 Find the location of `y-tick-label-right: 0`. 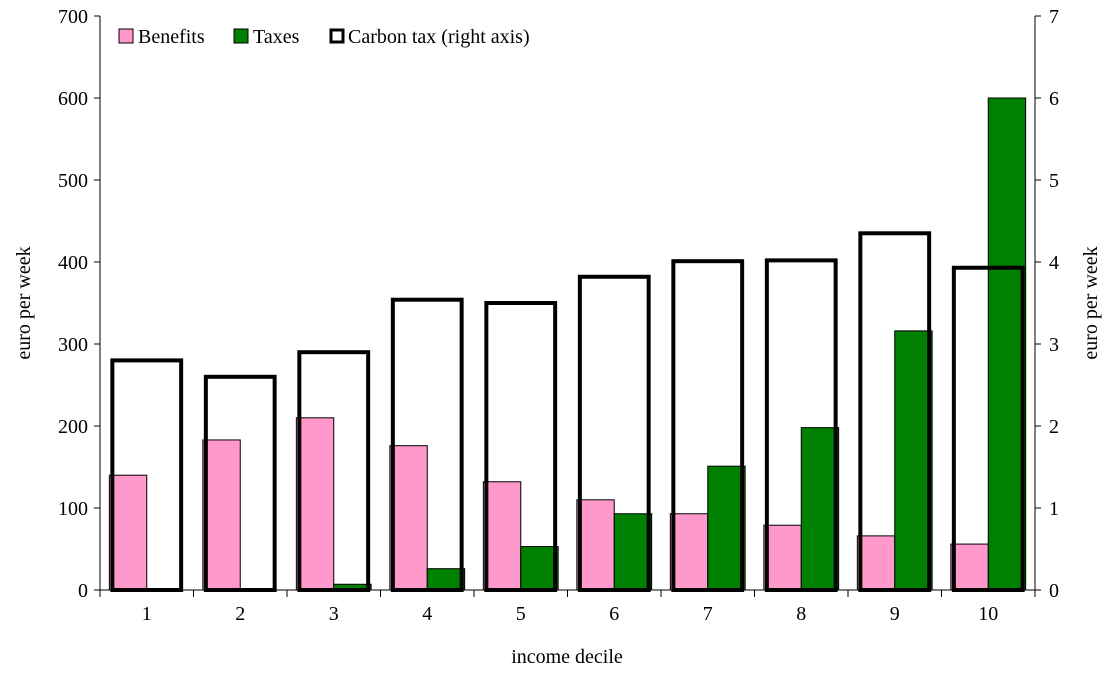

y-tick-label-right: 0 is located at coordinates (1054, 591).